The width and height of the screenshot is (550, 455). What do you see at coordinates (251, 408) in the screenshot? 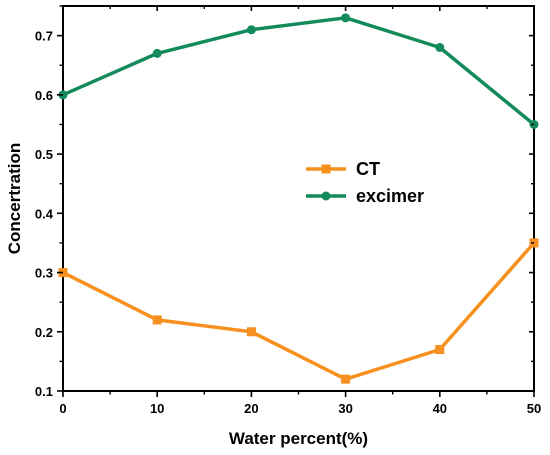
I see `x-tick-label: 20` at bounding box center [251, 408].